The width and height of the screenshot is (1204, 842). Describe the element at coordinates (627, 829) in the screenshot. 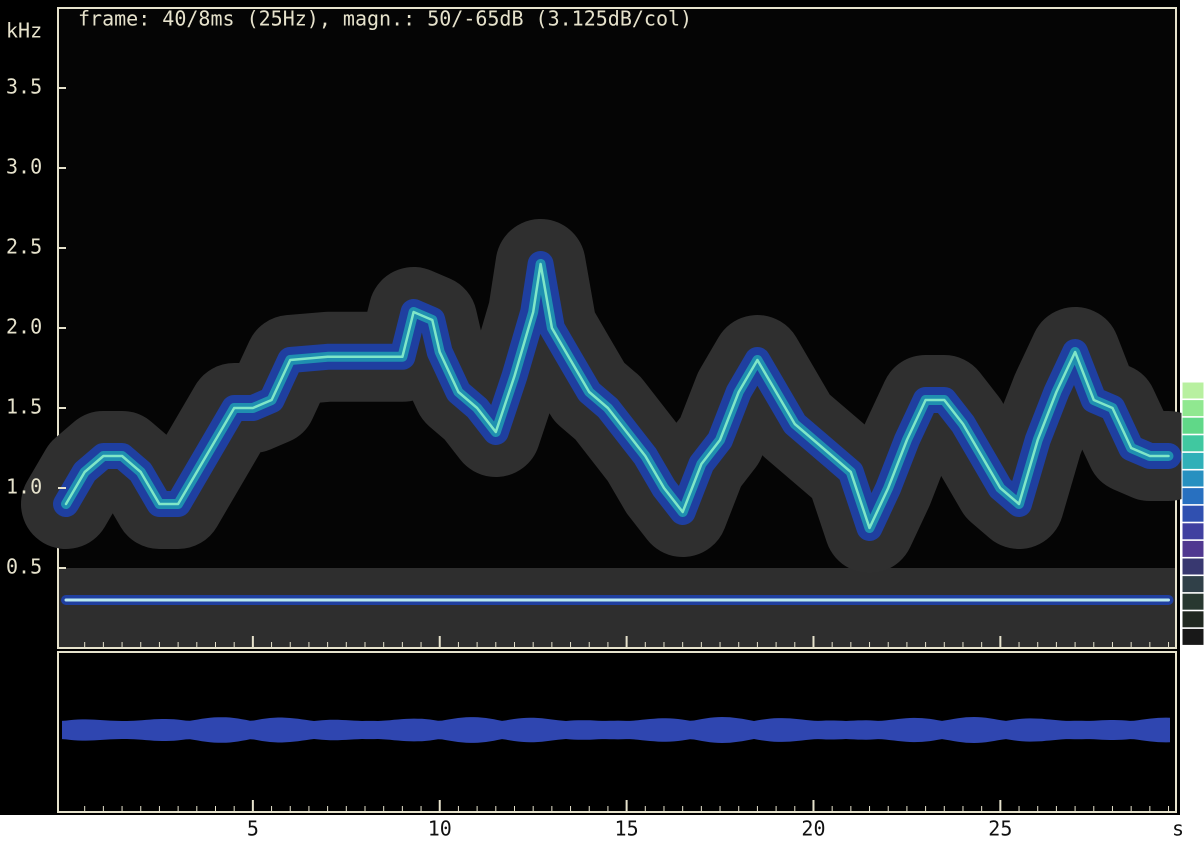

I see `x-tick-label: 15` at that location.